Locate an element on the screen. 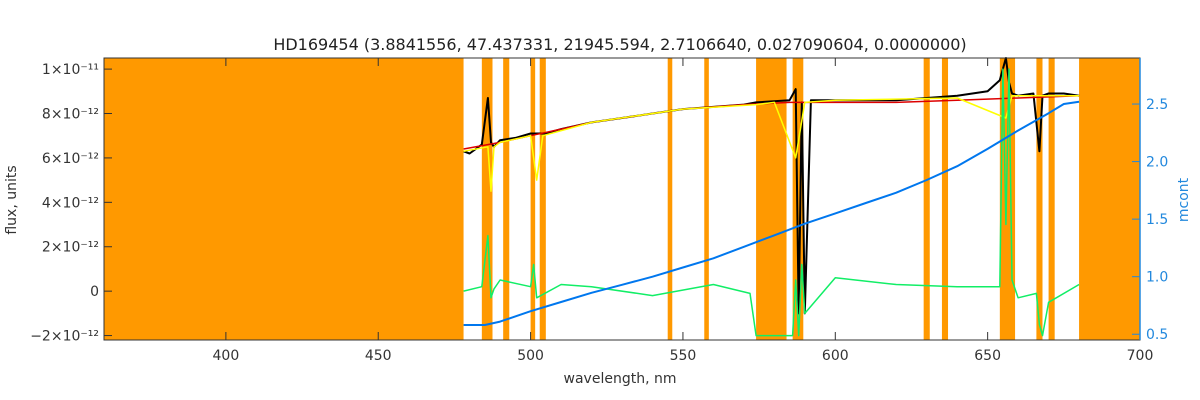  x-tick-label: 500 is located at coordinates (530, 356).